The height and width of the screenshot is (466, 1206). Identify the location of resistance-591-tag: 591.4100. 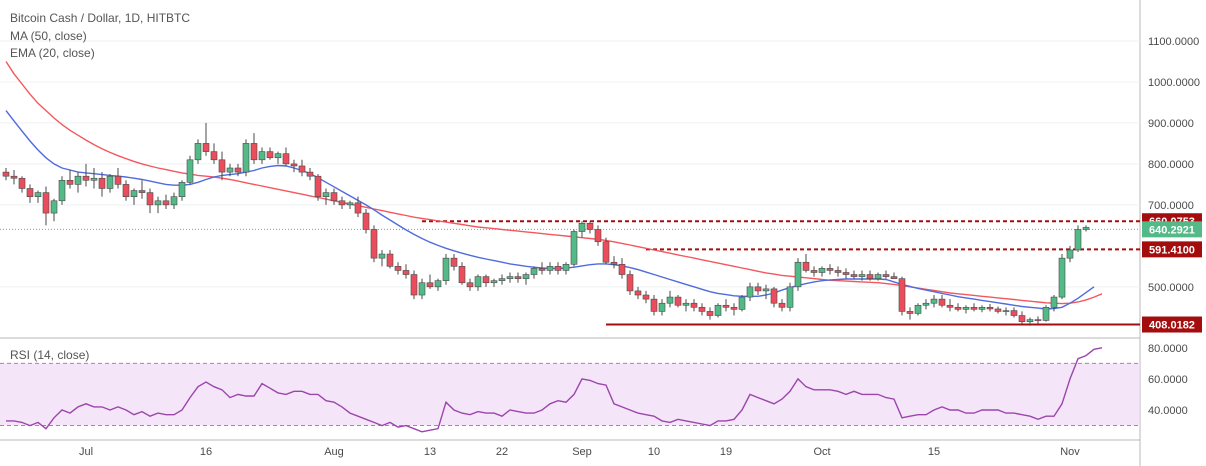
(1172, 250).